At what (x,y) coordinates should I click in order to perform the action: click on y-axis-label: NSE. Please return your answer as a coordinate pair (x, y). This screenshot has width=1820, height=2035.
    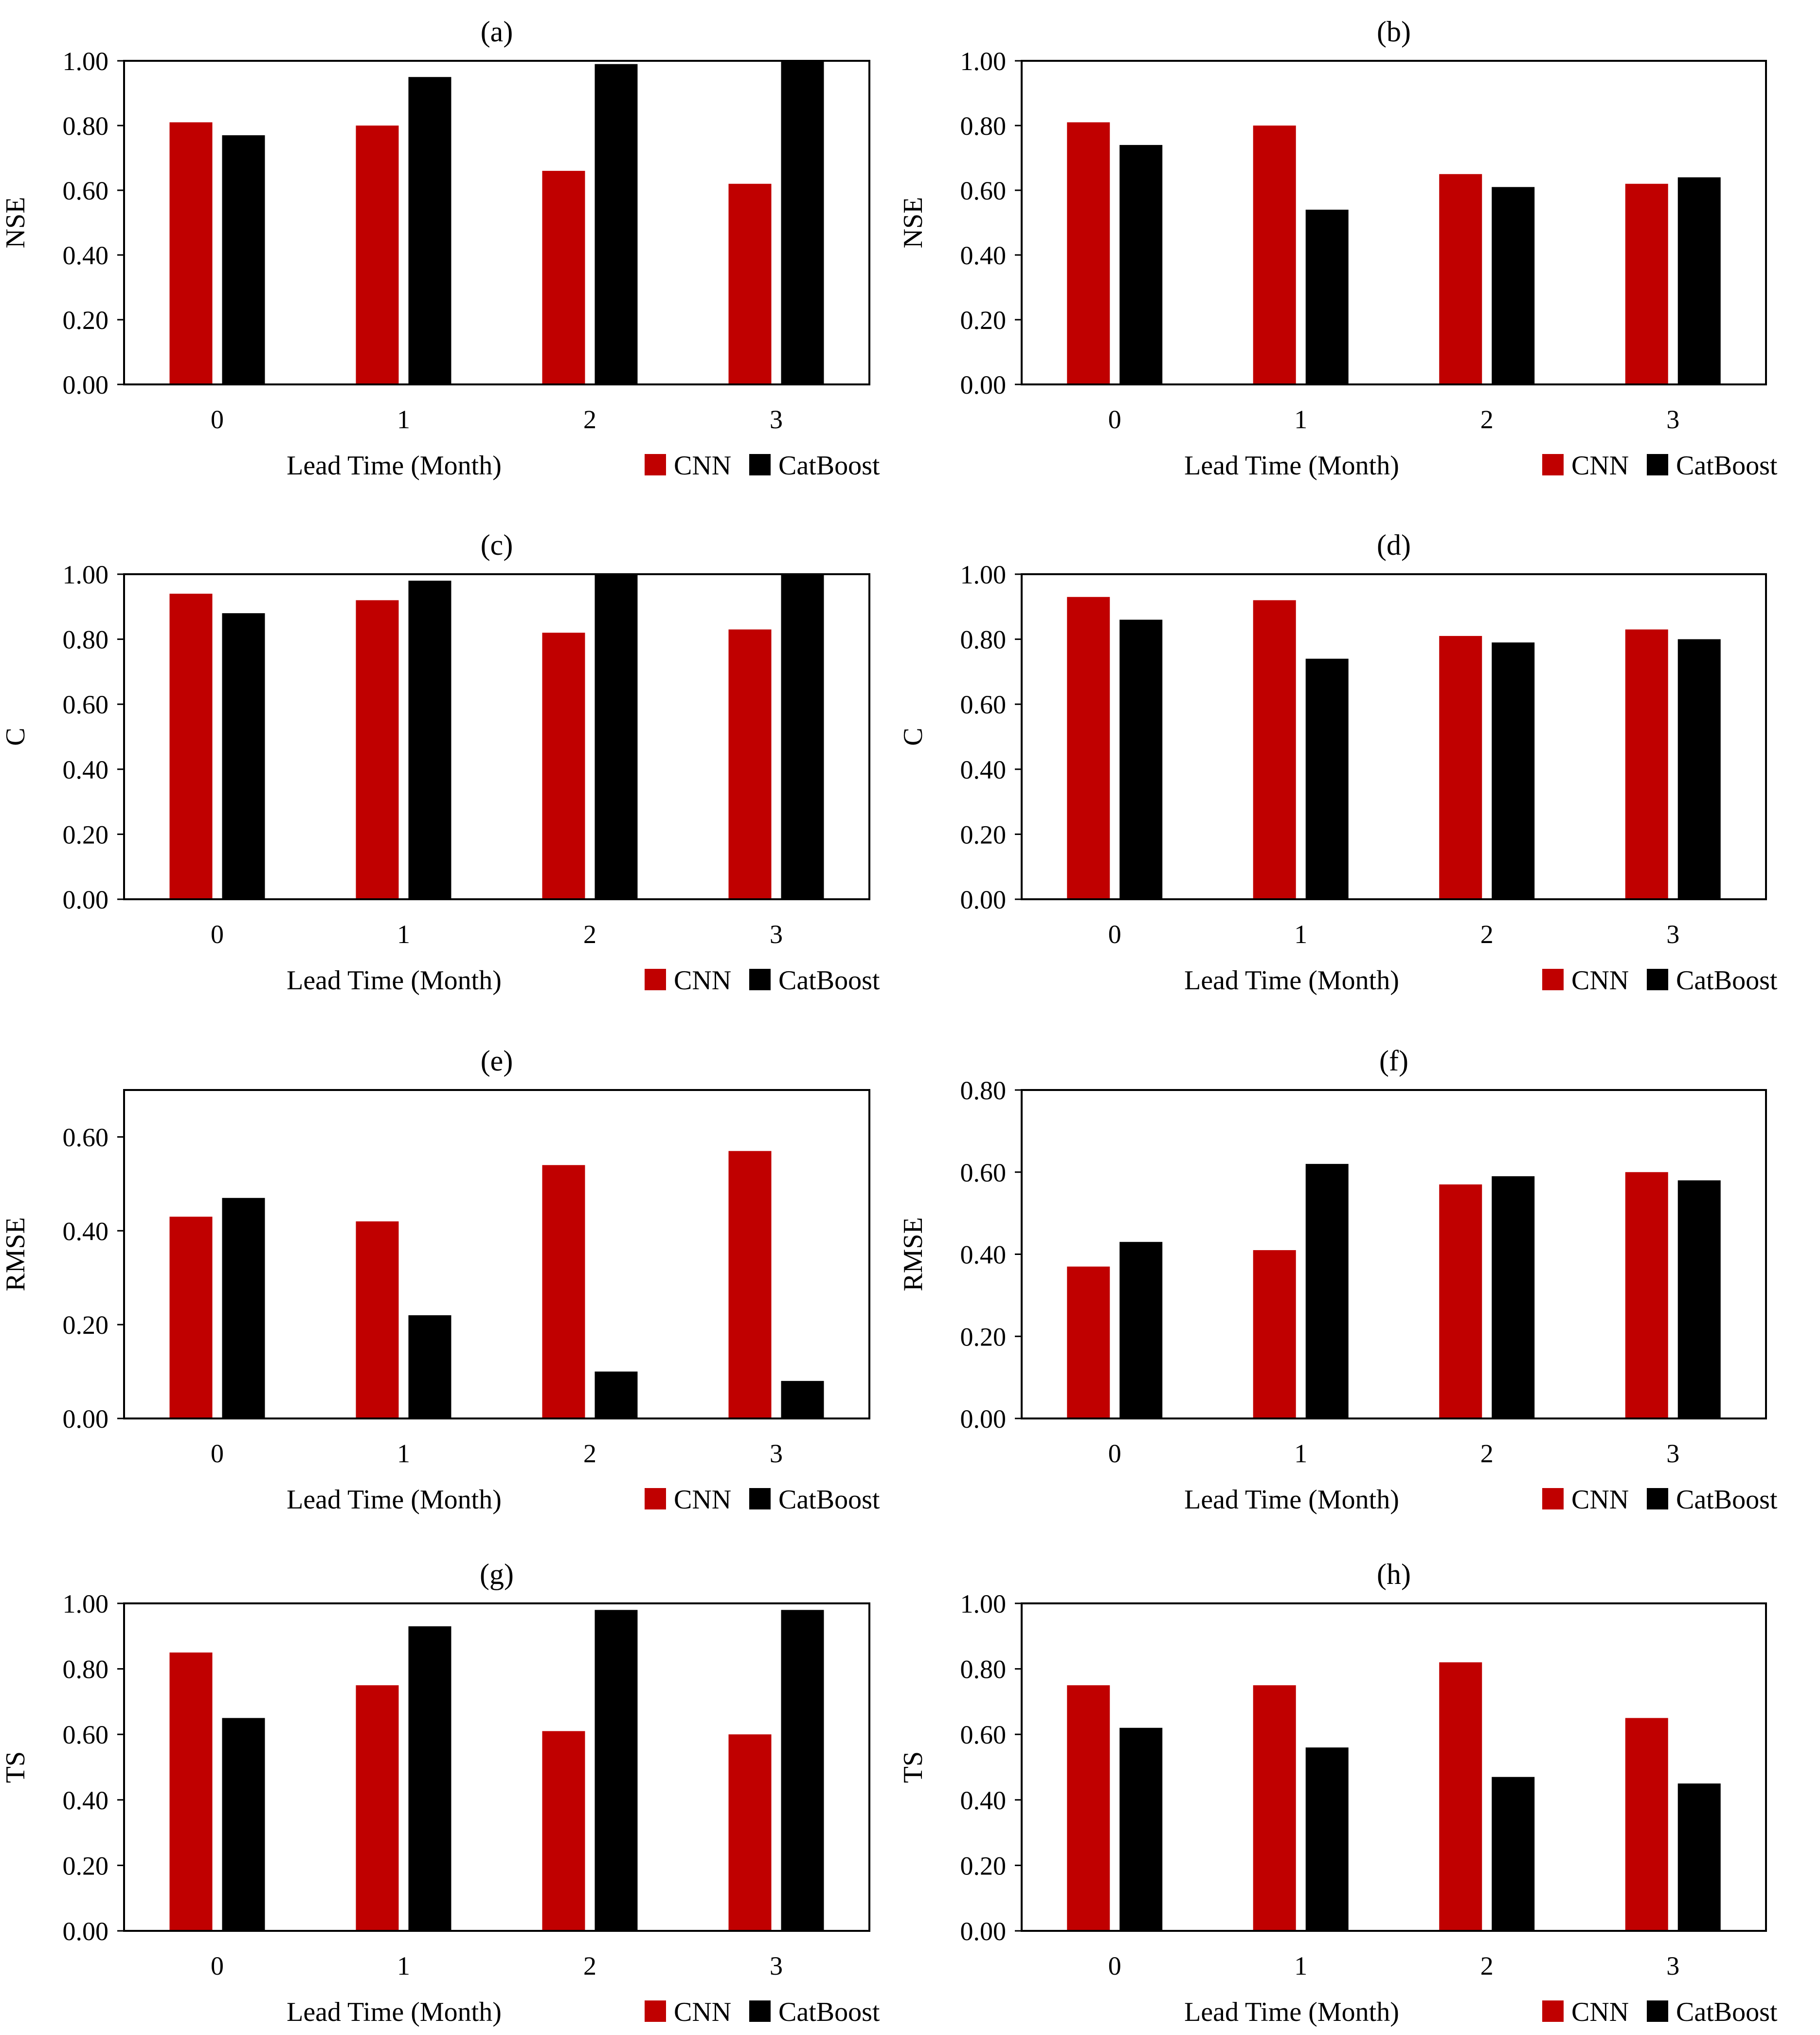
    Looking at the image, I should click on (15, 223).